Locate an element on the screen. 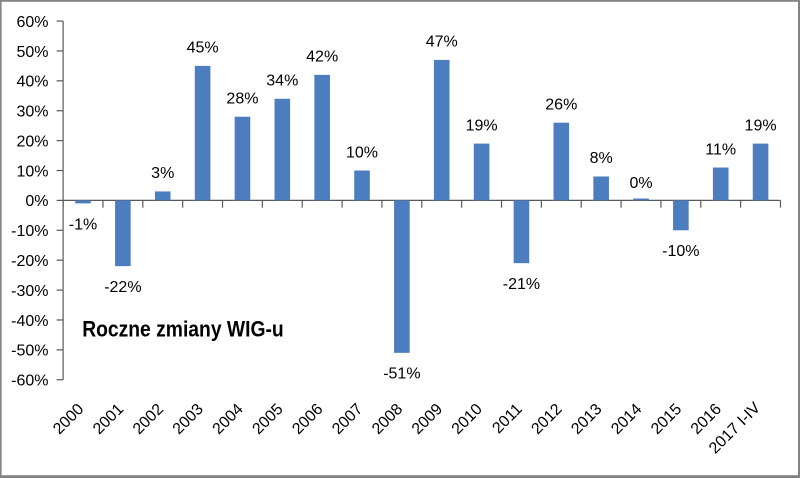  svg-text: 20% is located at coordinates (32, 141).